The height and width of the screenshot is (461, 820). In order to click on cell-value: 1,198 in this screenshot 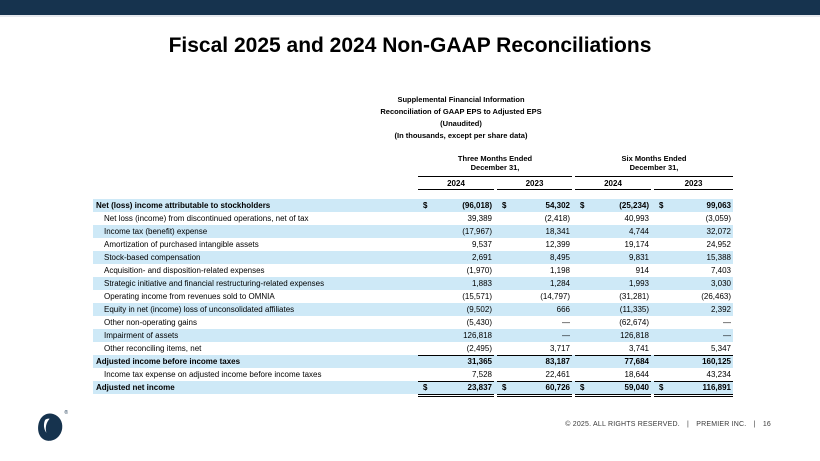, I will do `click(534, 270)`.